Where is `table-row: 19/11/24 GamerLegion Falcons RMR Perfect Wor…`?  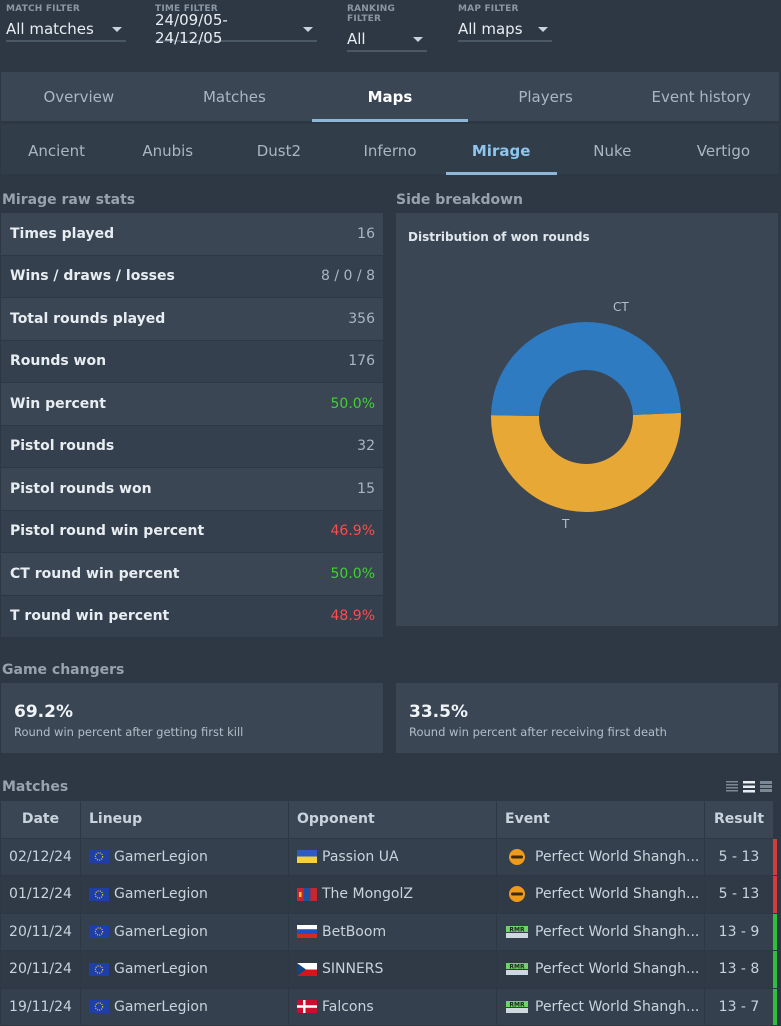 table-row: 19/11/24 GamerLegion Falcons RMR Perfect Wor… is located at coordinates (389, 1006).